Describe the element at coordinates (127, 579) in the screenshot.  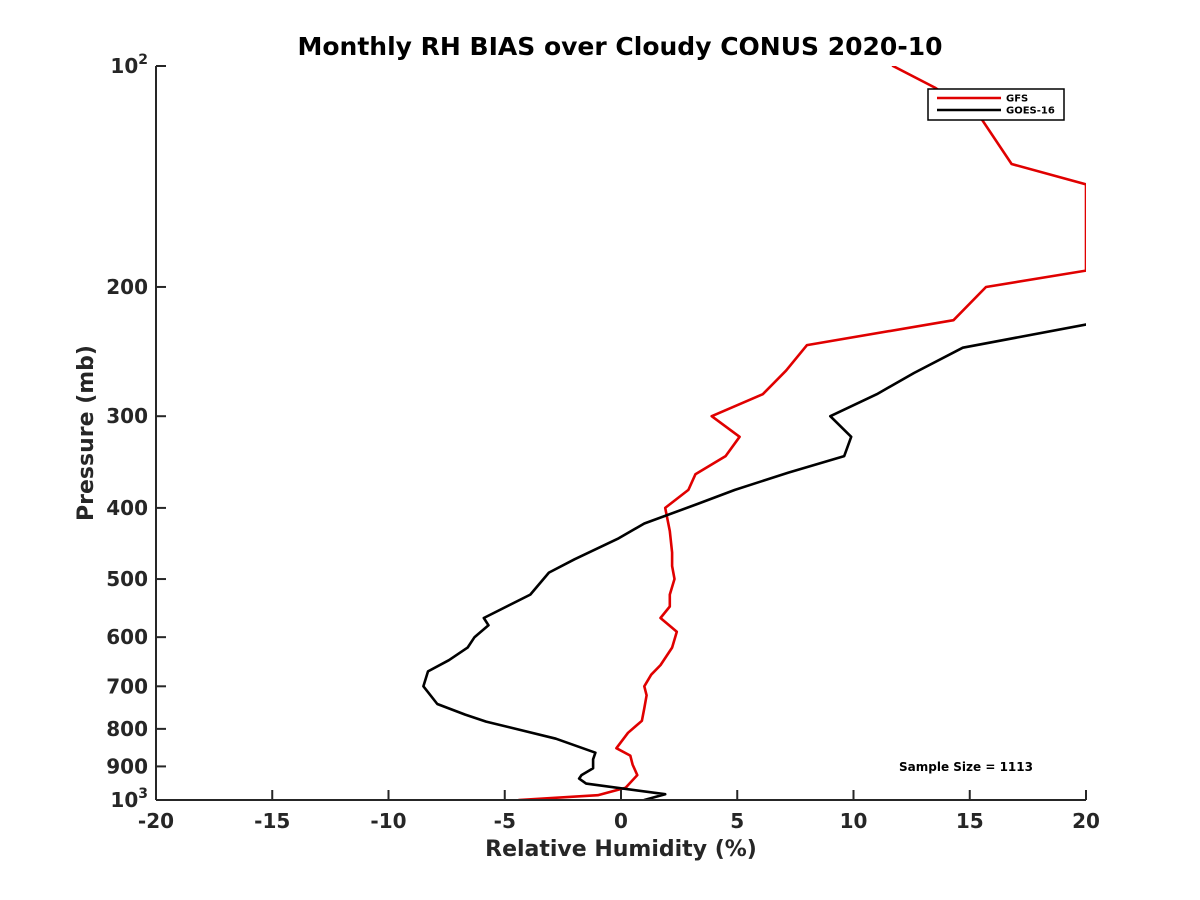
I see `y-tick-label: 500` at that location.